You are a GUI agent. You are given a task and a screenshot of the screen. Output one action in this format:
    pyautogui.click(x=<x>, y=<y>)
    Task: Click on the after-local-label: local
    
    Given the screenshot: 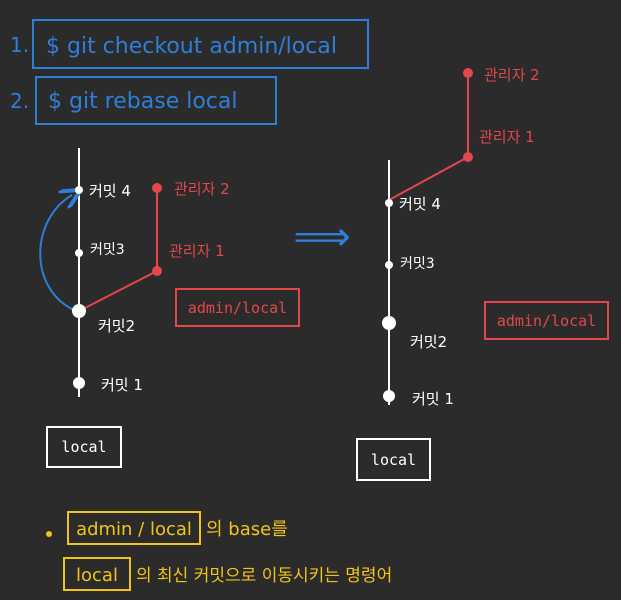 What is the action you would take?
    pyautogui.click(x=393, y=460)
    